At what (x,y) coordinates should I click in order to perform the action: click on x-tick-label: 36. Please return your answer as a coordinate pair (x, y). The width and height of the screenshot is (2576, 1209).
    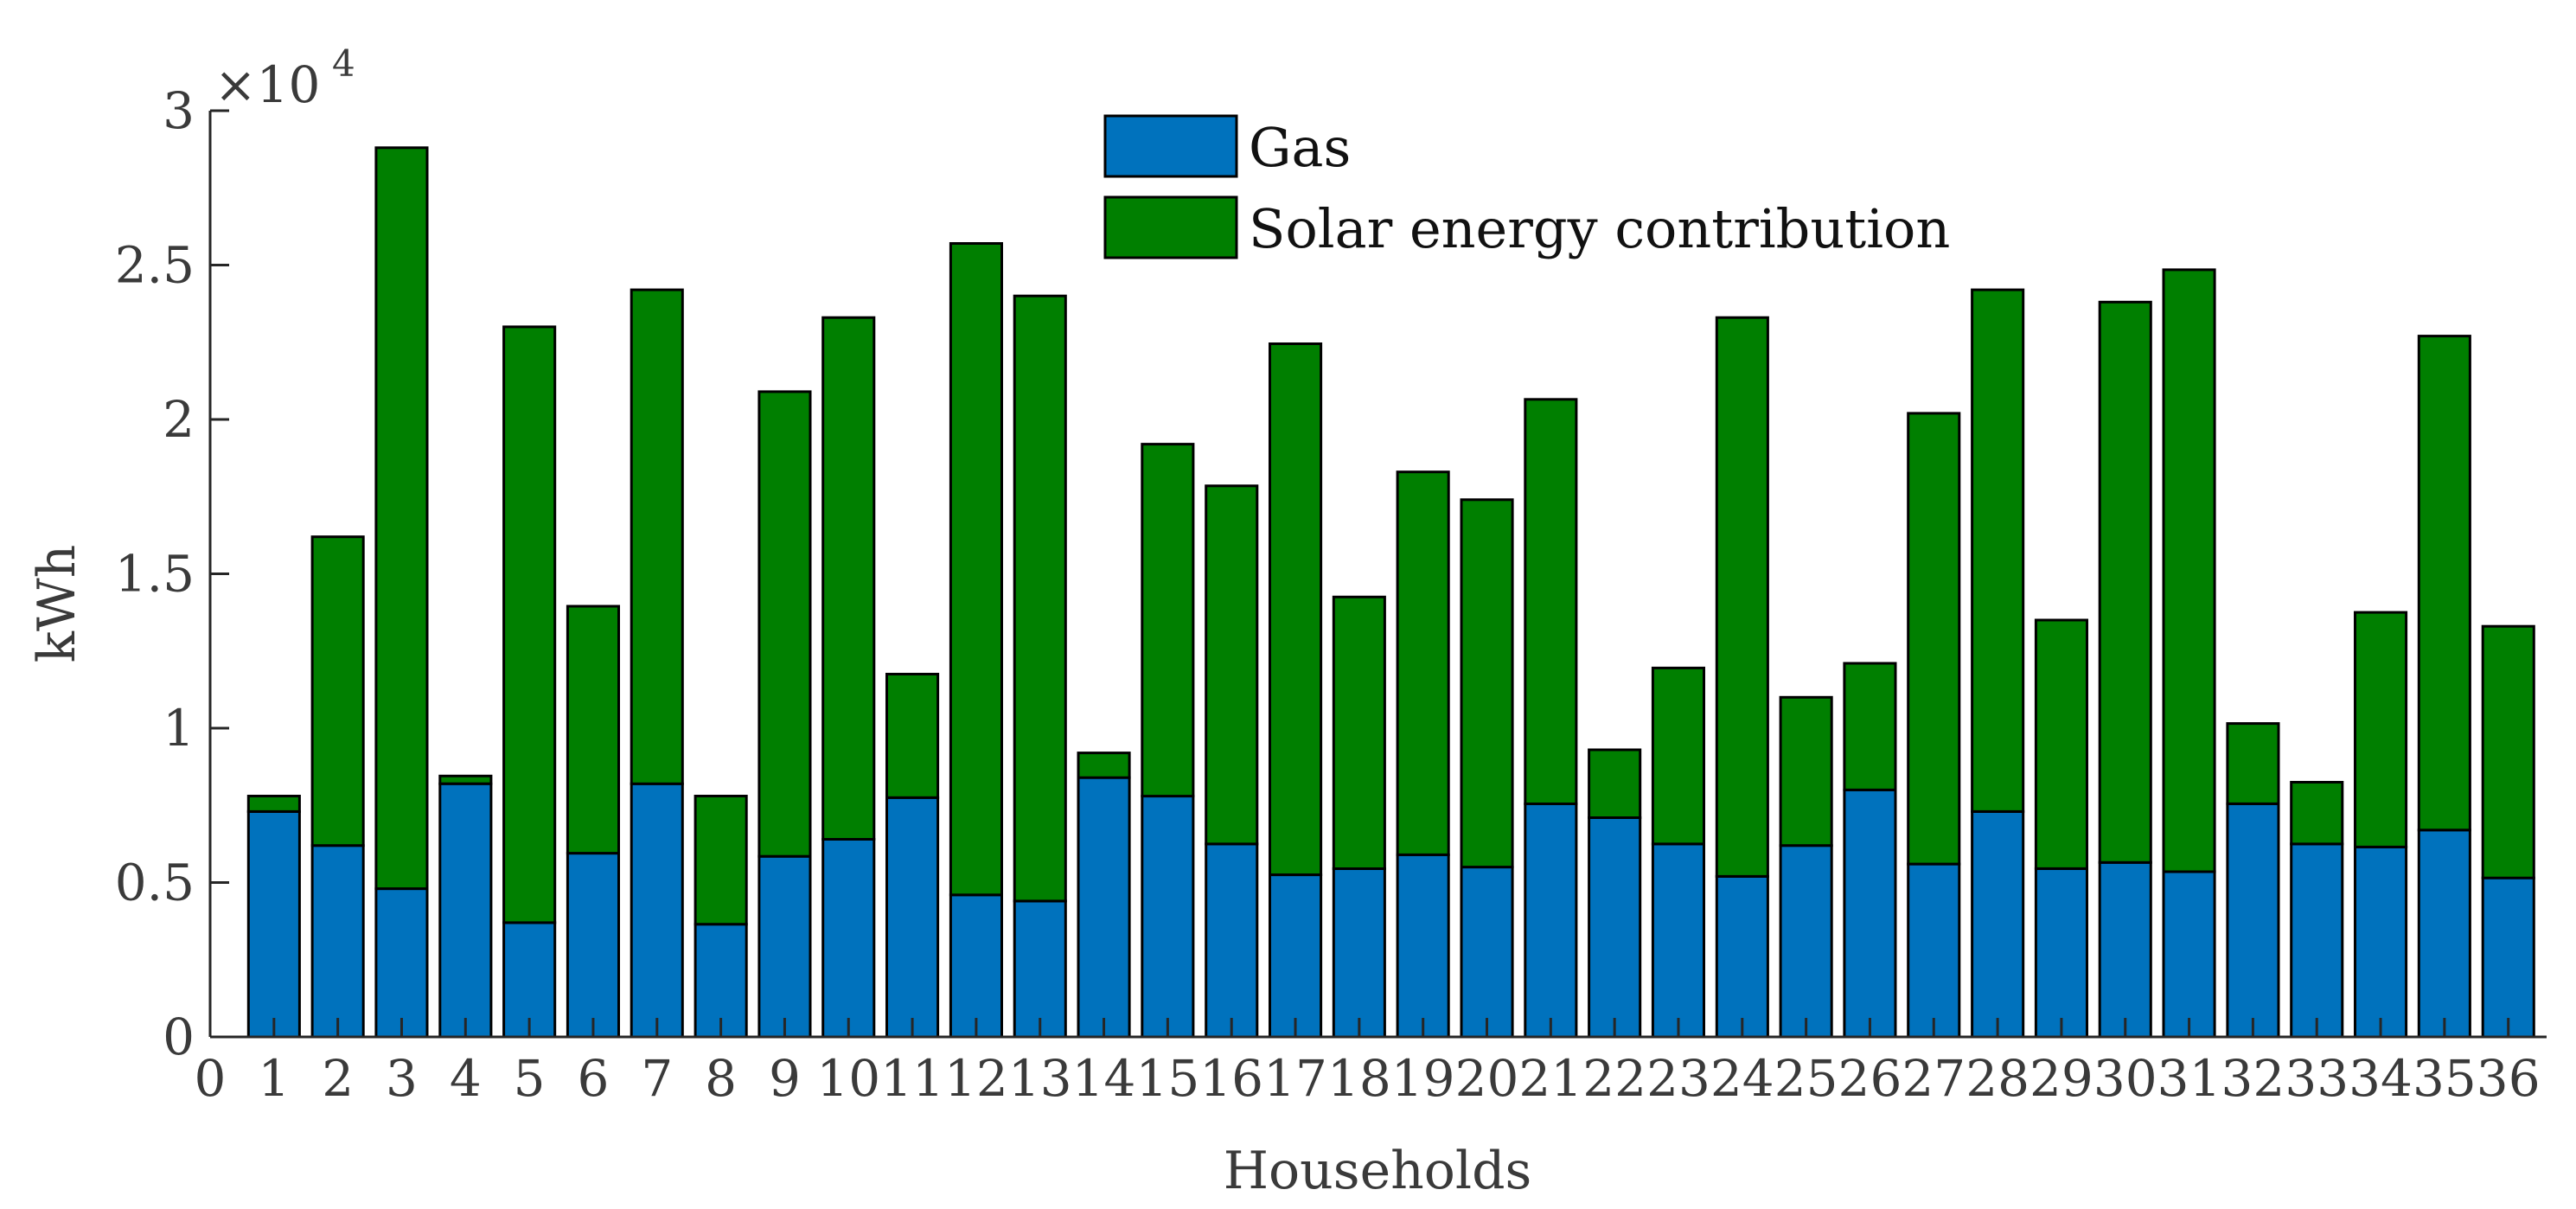
    Looking at the image, I should click on (2509, 1078).